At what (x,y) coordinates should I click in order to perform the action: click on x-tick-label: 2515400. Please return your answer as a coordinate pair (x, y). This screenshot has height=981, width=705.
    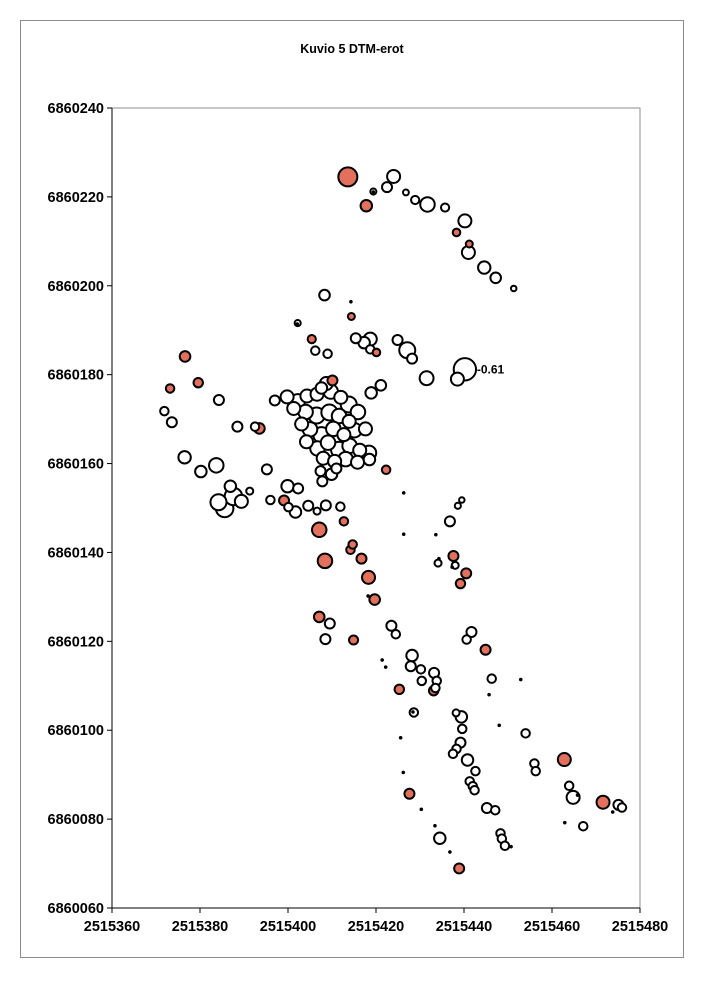
    Looking at the image, I should click on (288, 927).